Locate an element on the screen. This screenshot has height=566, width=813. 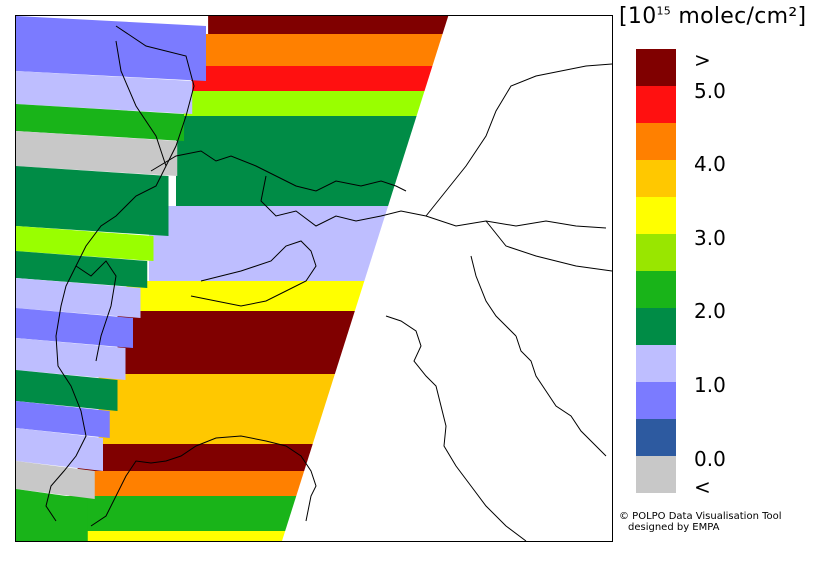
colorbar is located at coordinates (656, 271).